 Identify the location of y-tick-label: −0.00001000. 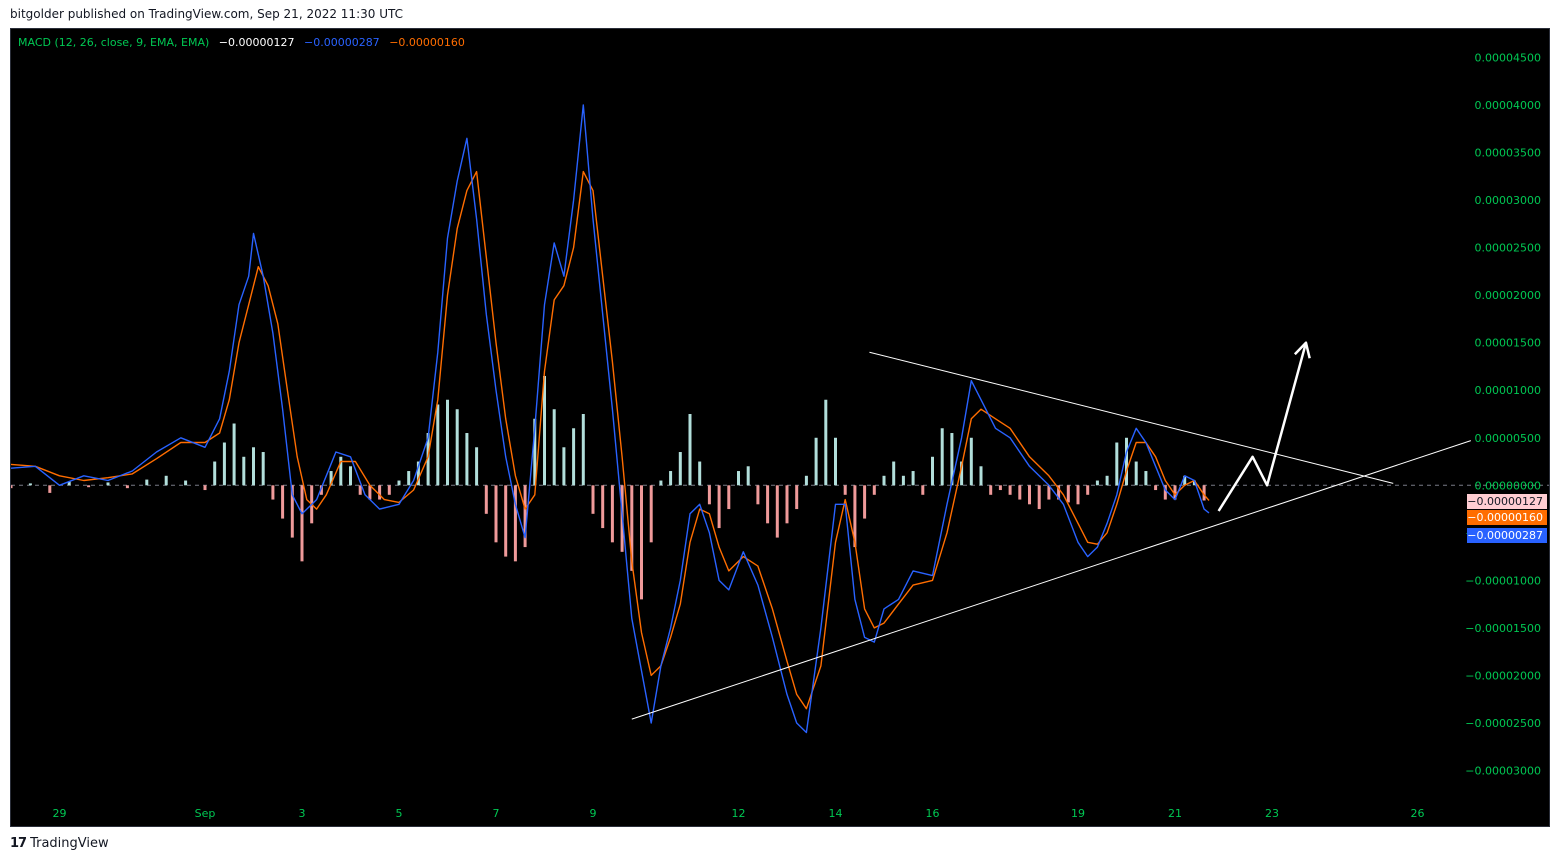
(1503, 580).